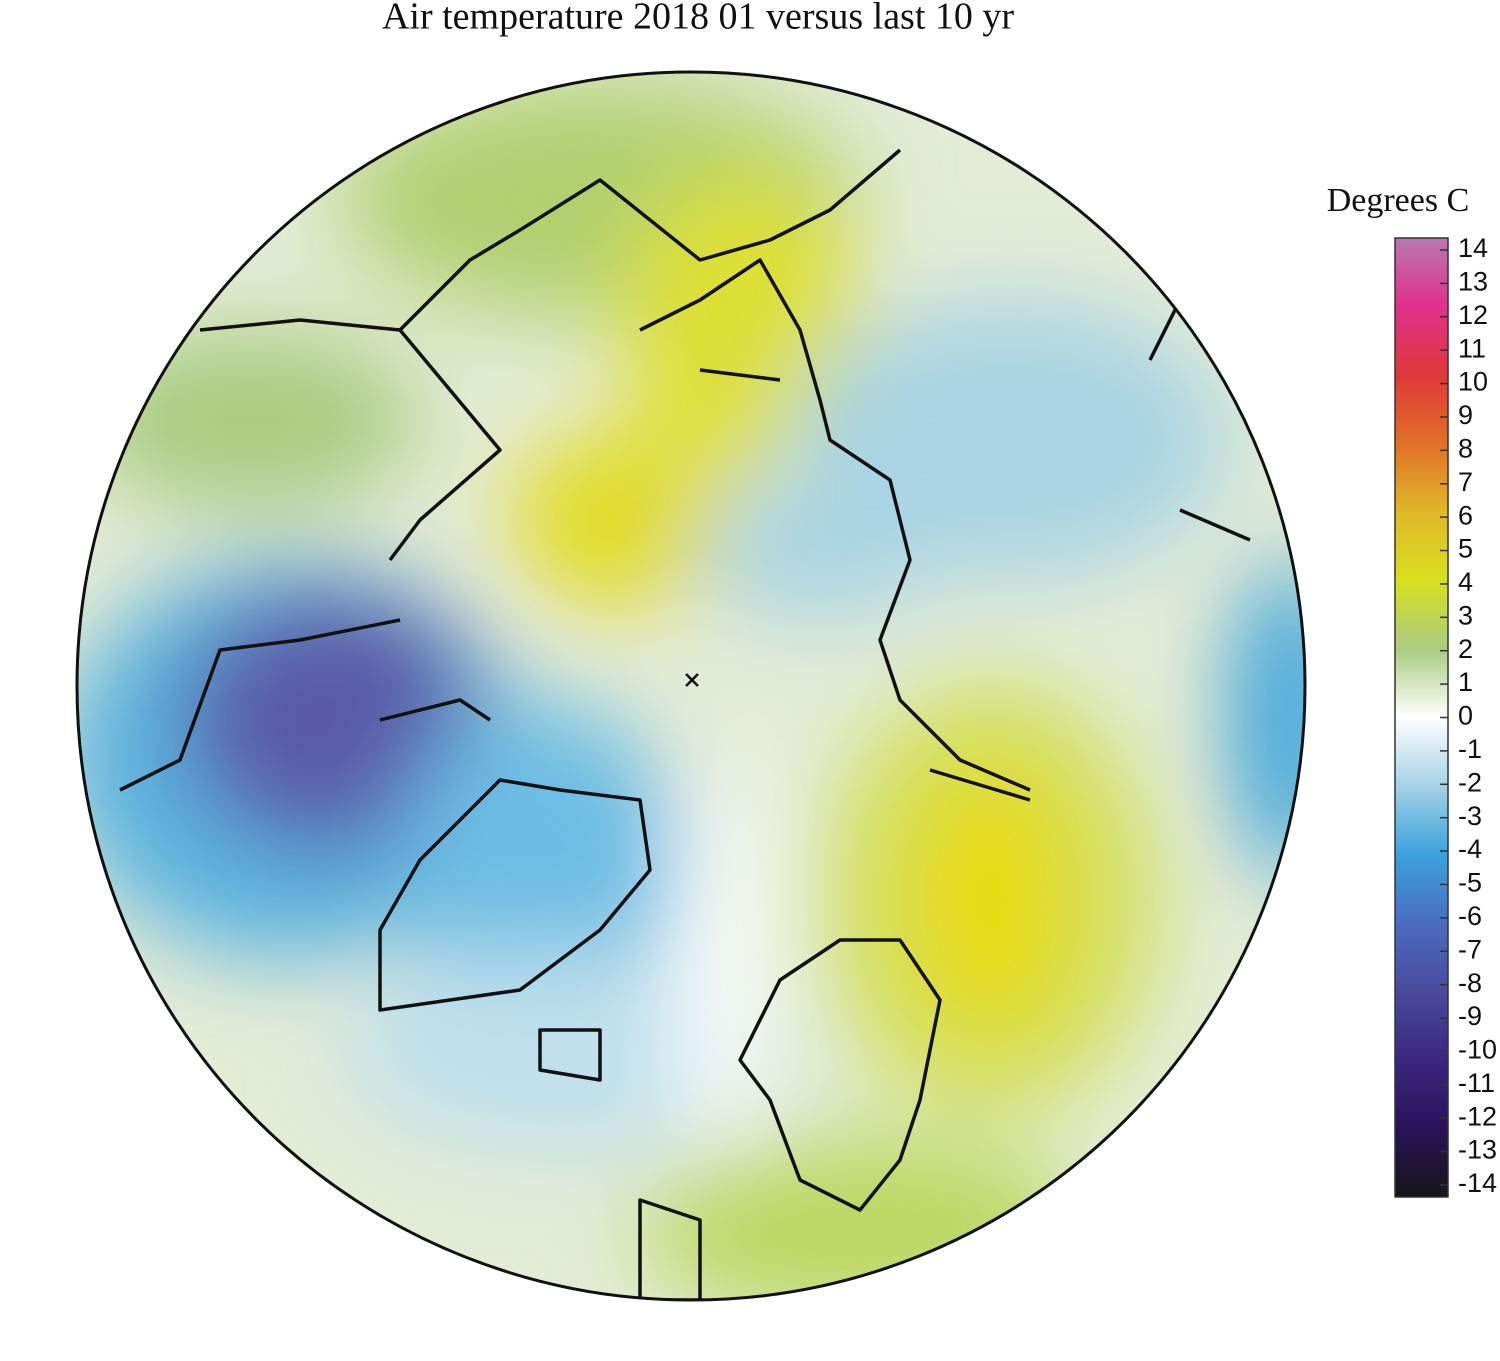  What do you see at coordinates (1470, 883) in the screenshot?
I see `colorbar-tick-label: -5` at bounding box center [1470, 883].